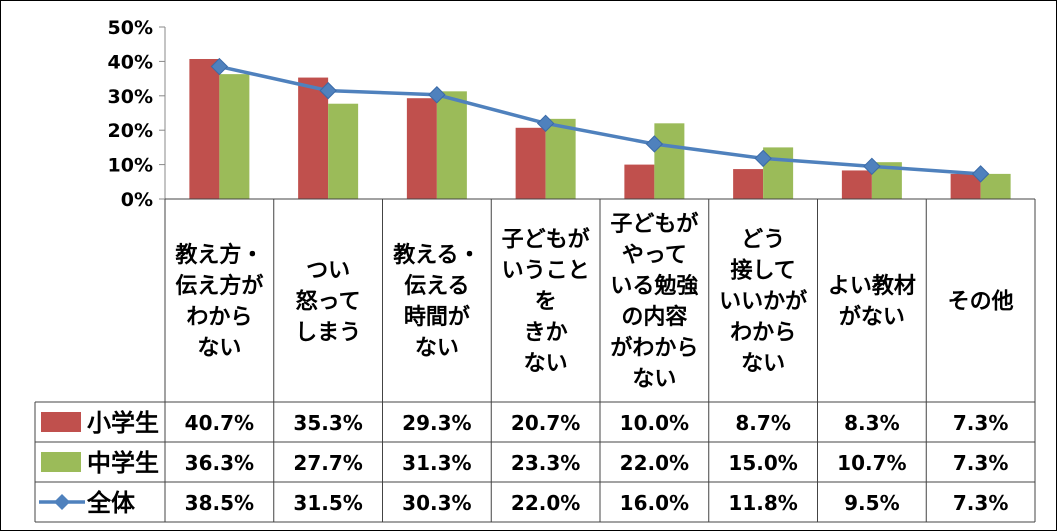 The width and height of the screenshot is (1057, 531). Describe the element at coordinates (762, 423) in the screenshot. I see `data-label: 8.7%` at that location.